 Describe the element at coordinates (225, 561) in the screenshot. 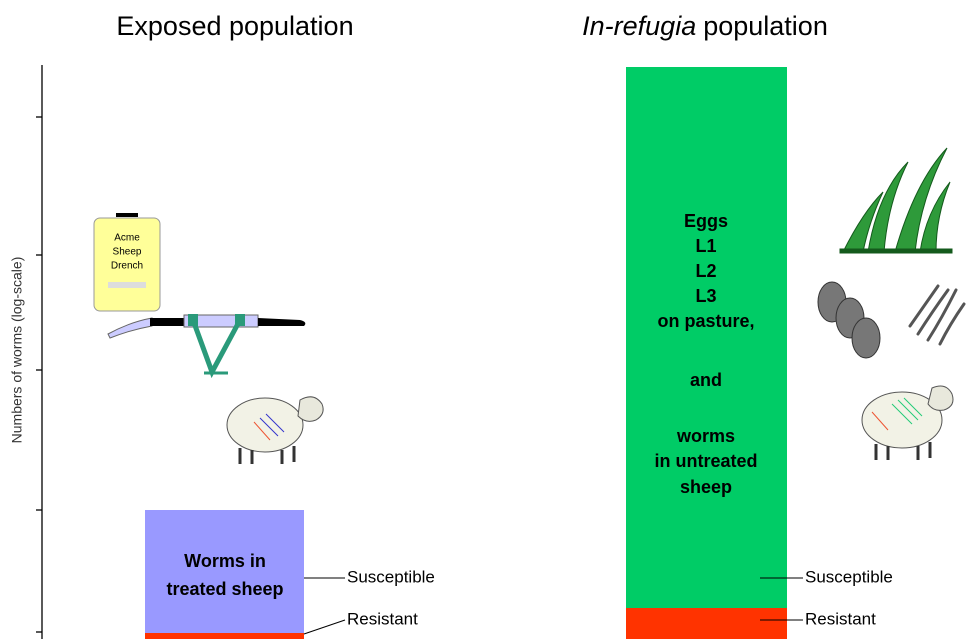

I see `bar-label: Worms in` at that location.